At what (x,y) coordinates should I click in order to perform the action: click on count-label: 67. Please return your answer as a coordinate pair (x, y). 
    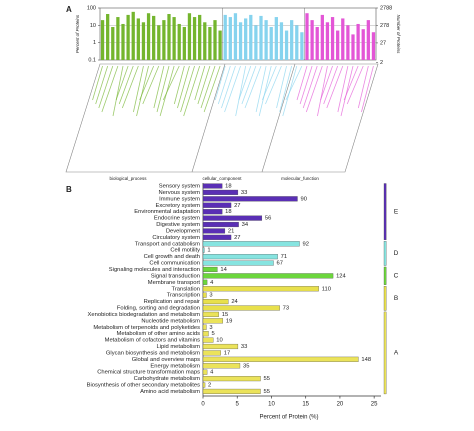
    Looking at the image, I should click on (280, 264).